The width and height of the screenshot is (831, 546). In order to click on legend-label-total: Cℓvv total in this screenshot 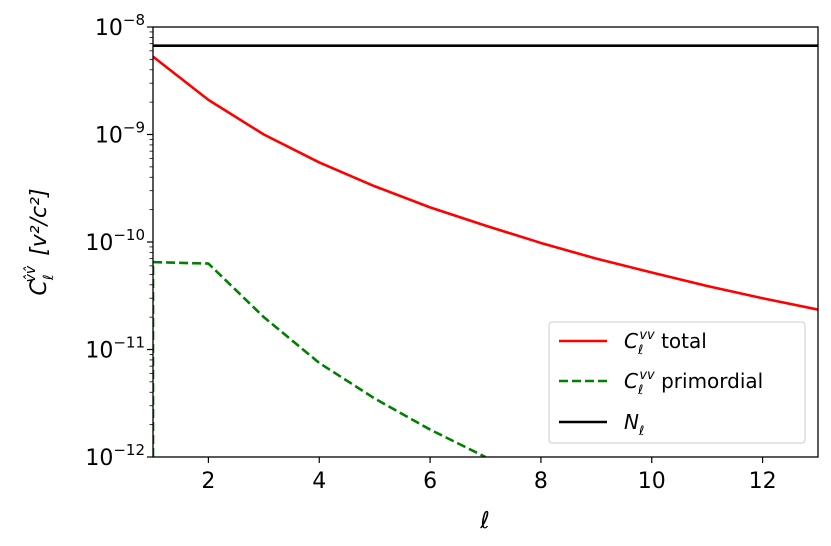, I will do `click(665, 343)`.